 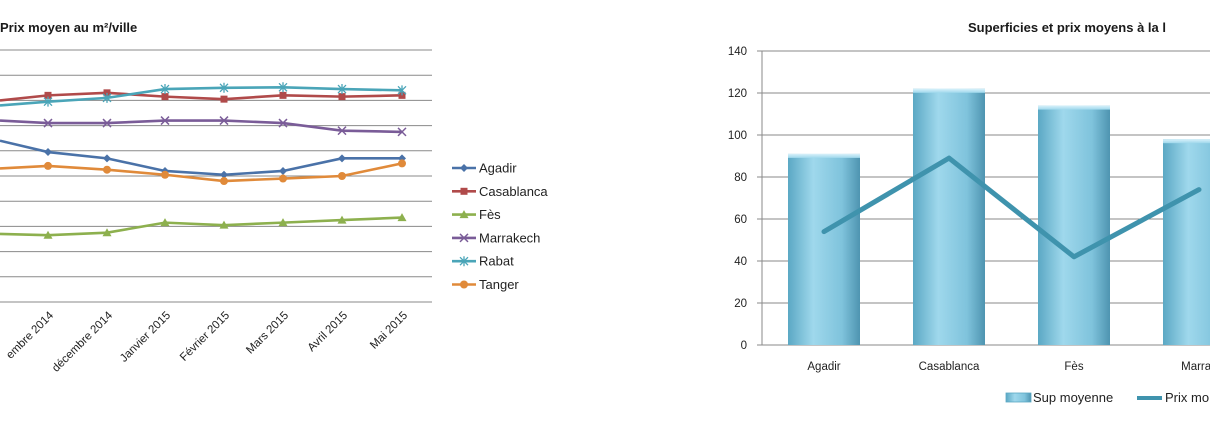 I want to click on bar-chart-x-label: Marrak, so click(x=1195, y=367).